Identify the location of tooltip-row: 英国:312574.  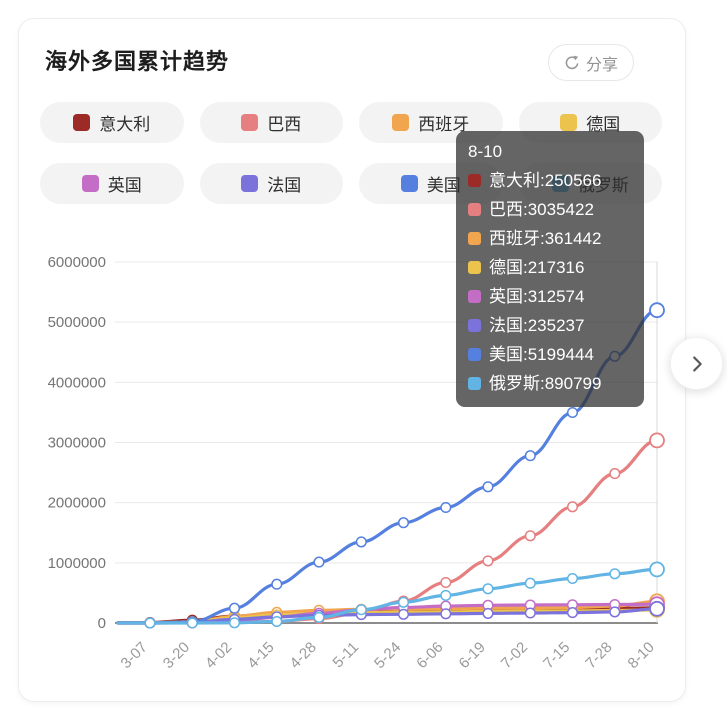
(550, 296).